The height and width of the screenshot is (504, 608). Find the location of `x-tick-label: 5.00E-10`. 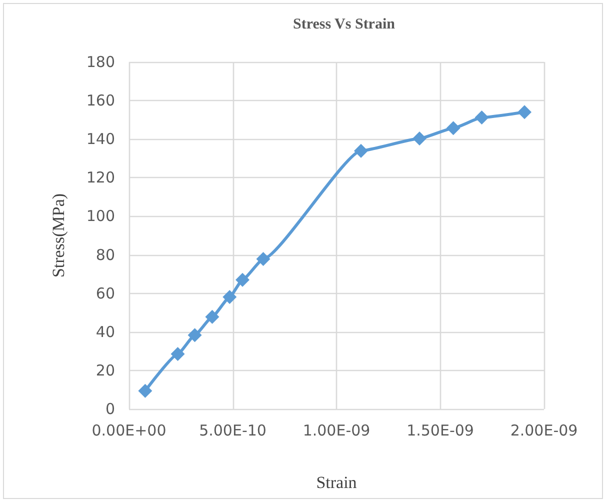

x-tick-label: 5.00E-10 is located at coordinates (232, 431).